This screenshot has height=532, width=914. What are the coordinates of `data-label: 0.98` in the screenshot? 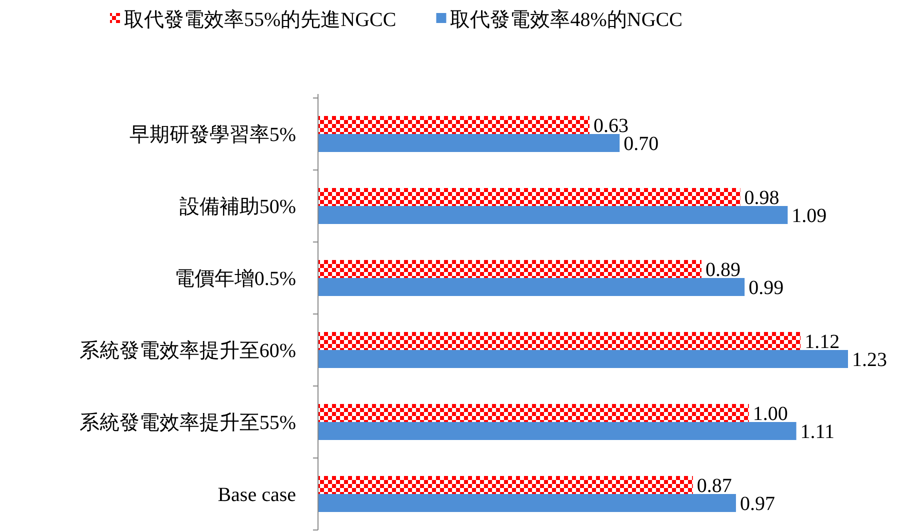 It's located at (762, 198).